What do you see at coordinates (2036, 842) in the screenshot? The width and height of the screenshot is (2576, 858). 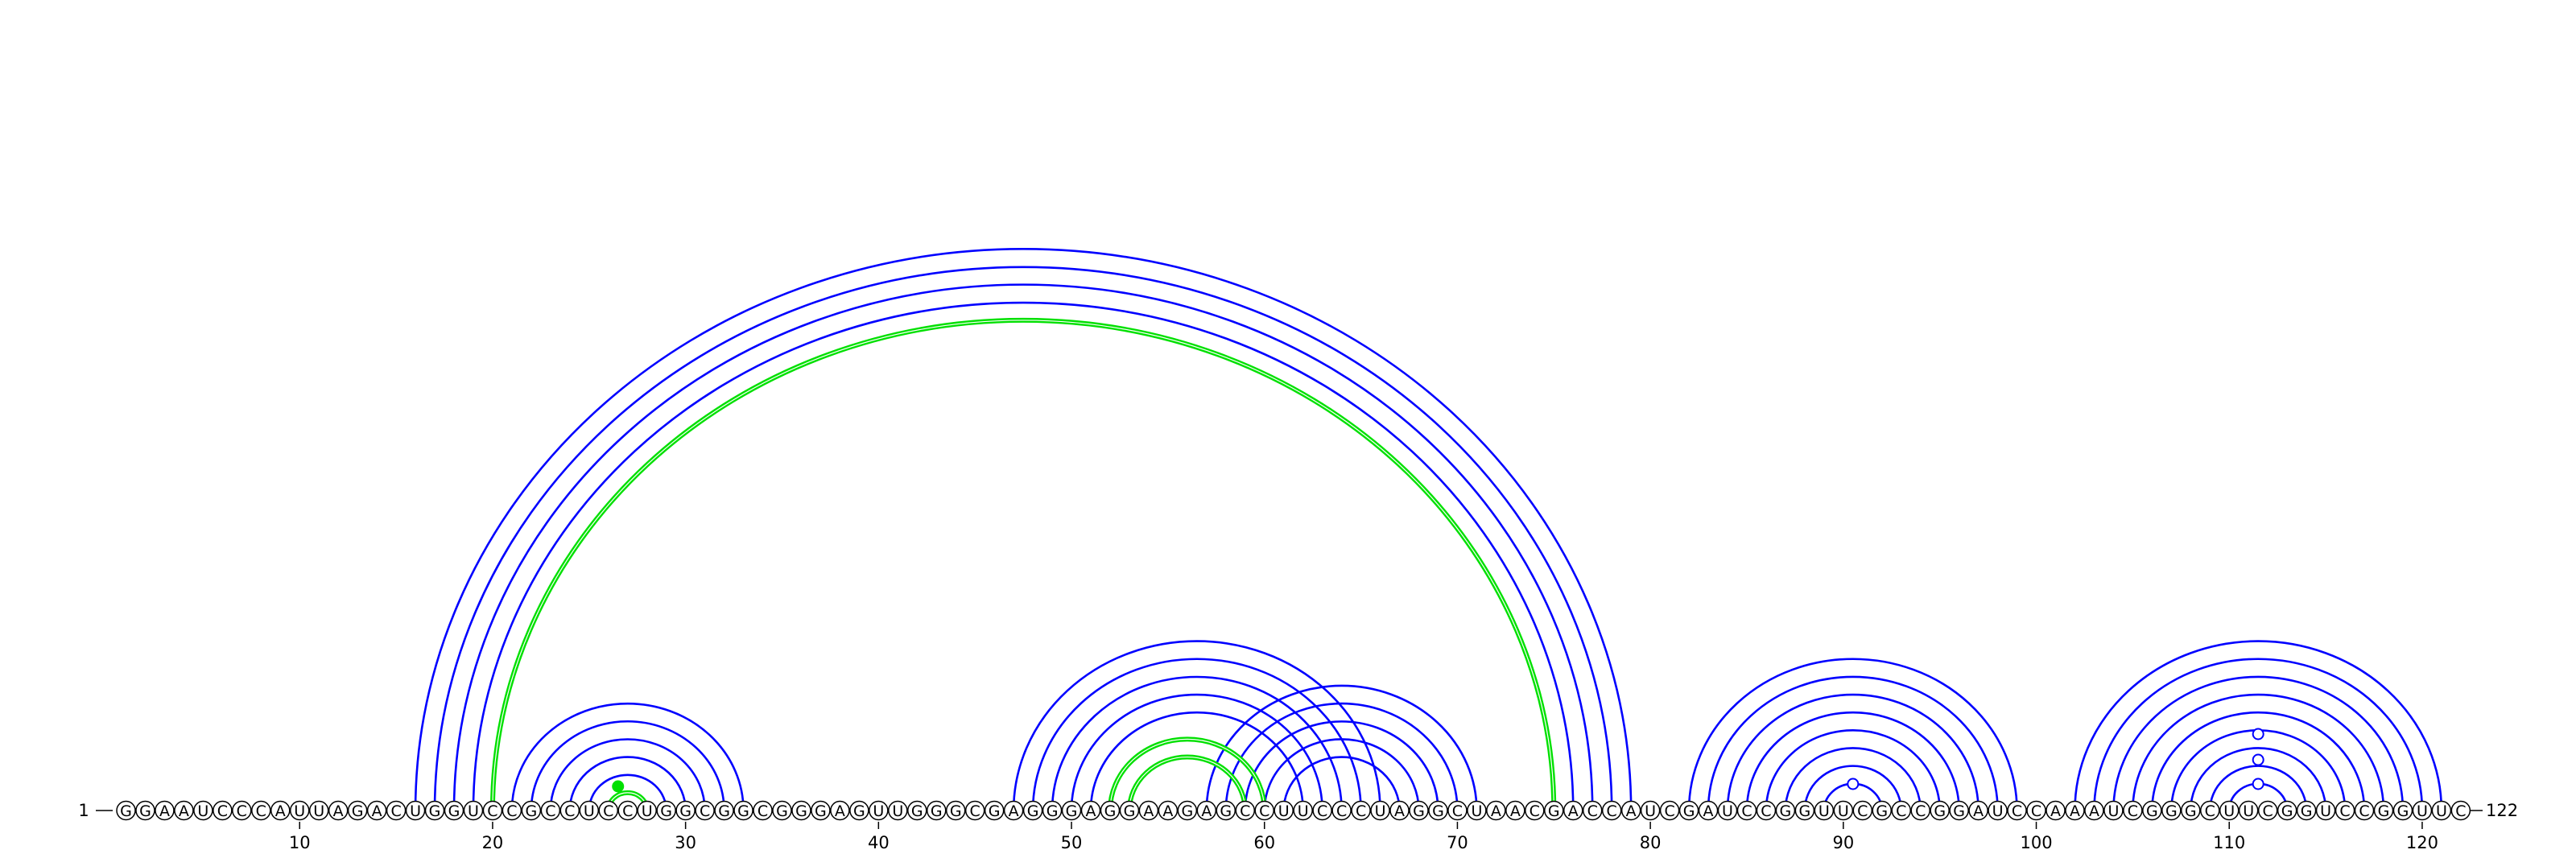 I see `tick-label: 100` at bounding box center [2036, 842].